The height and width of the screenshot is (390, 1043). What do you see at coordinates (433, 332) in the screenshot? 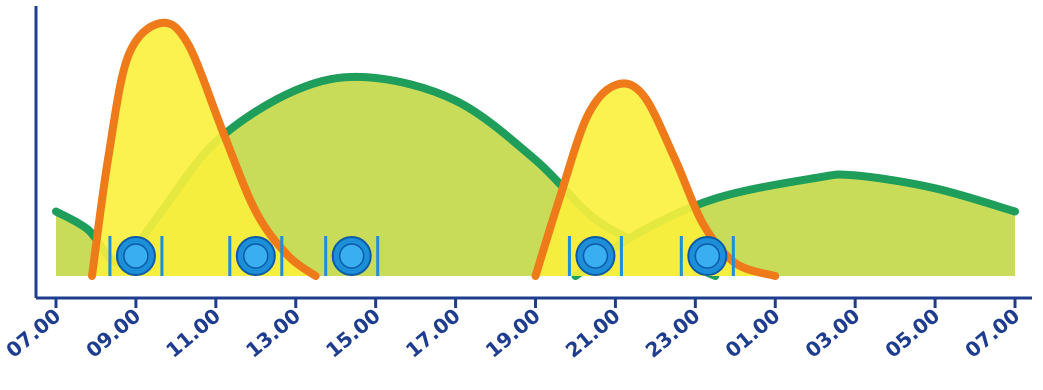
I see `x-tick-label: 17.00` at bounding box center [433, 332].